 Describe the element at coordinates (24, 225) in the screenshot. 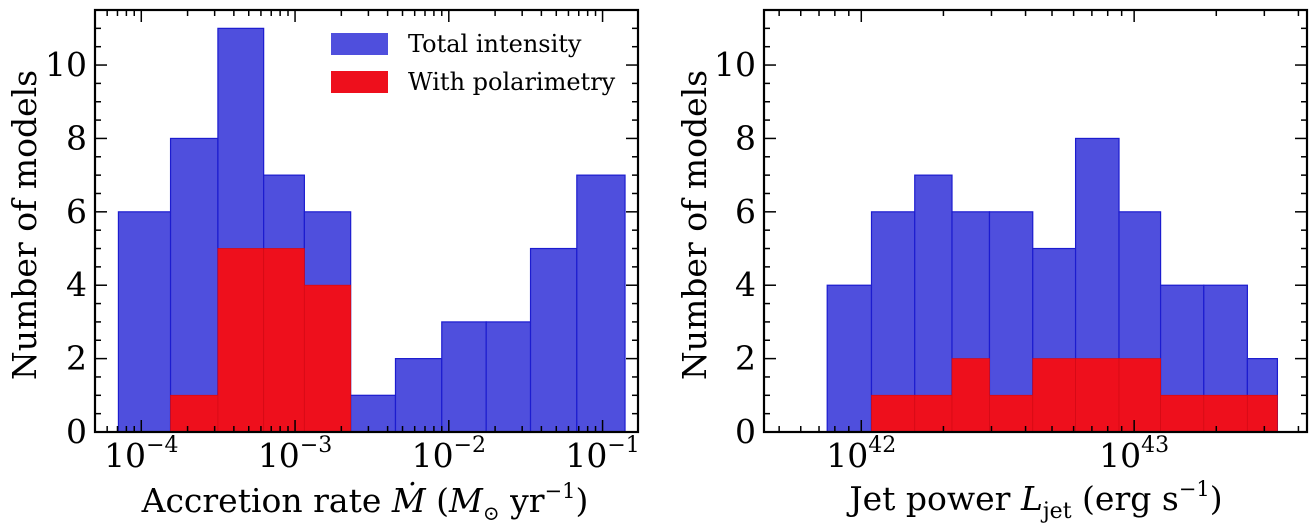

I see `accretion-y-axis-label: Number of models` at that location.